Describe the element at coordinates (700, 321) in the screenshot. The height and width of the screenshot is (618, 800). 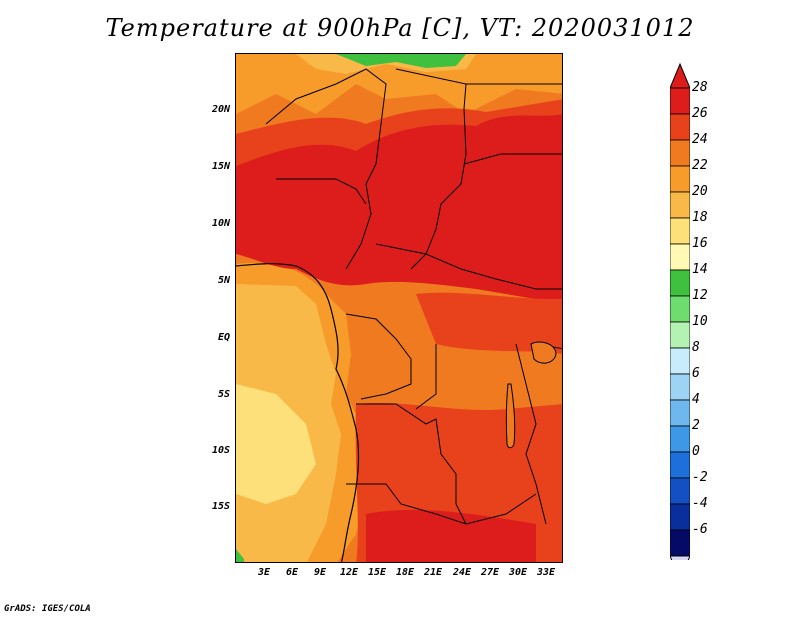
I see `colorbar-label-10: 10` at that location.